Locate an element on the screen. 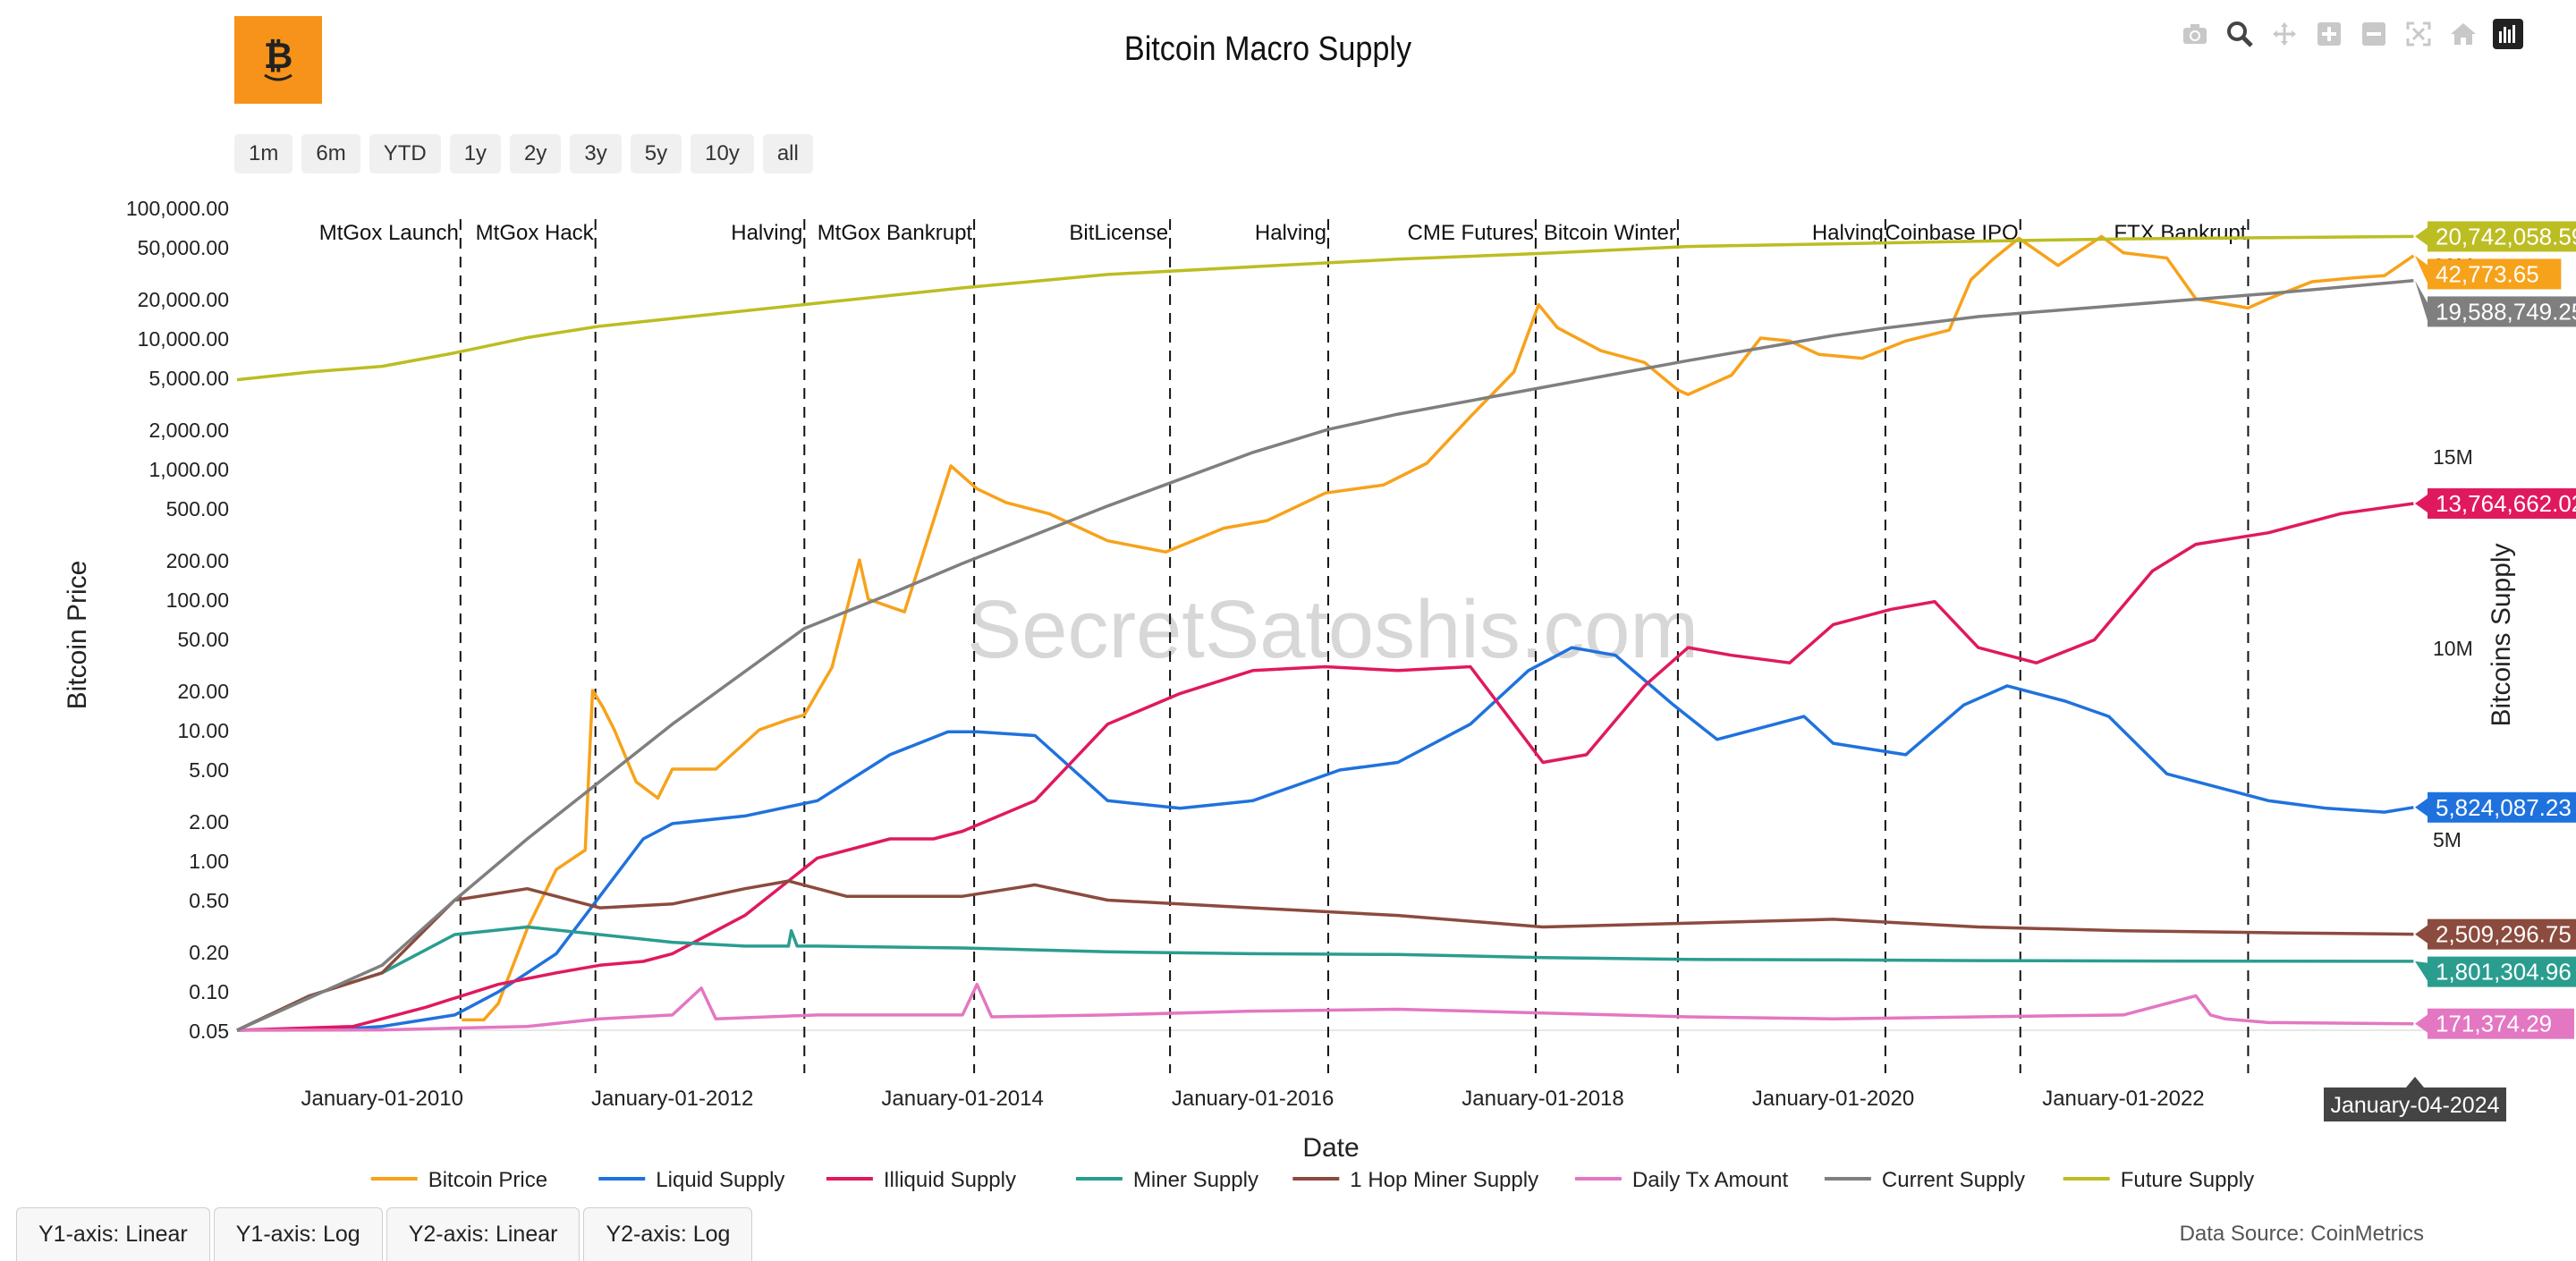  range-button-3y: 3y is located at coordinates (596, 153).